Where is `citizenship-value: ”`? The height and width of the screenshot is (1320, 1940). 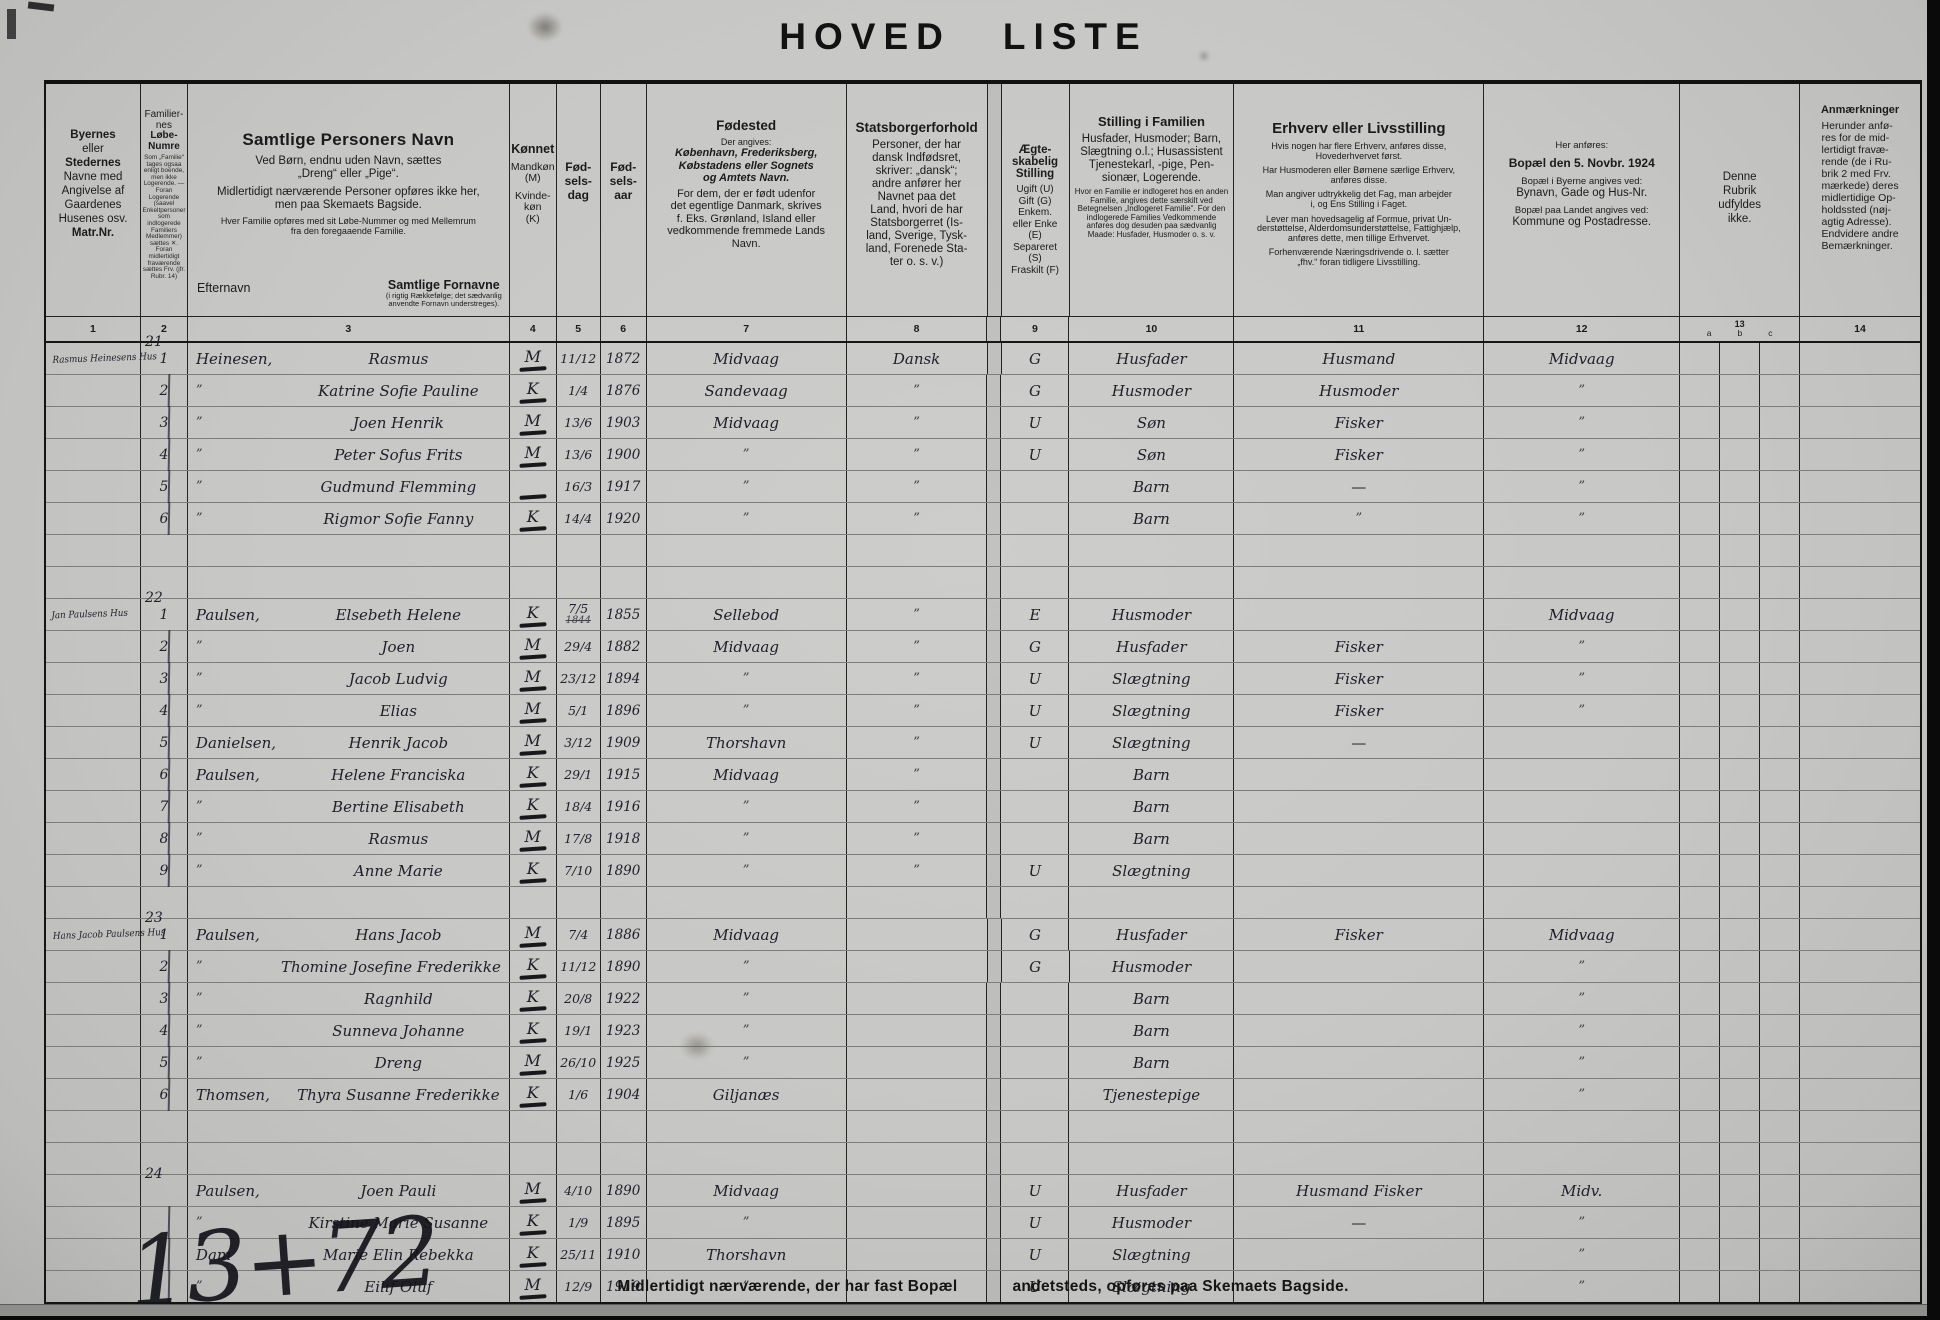
citizenship-value: ” is located at coordinates (916, 710).